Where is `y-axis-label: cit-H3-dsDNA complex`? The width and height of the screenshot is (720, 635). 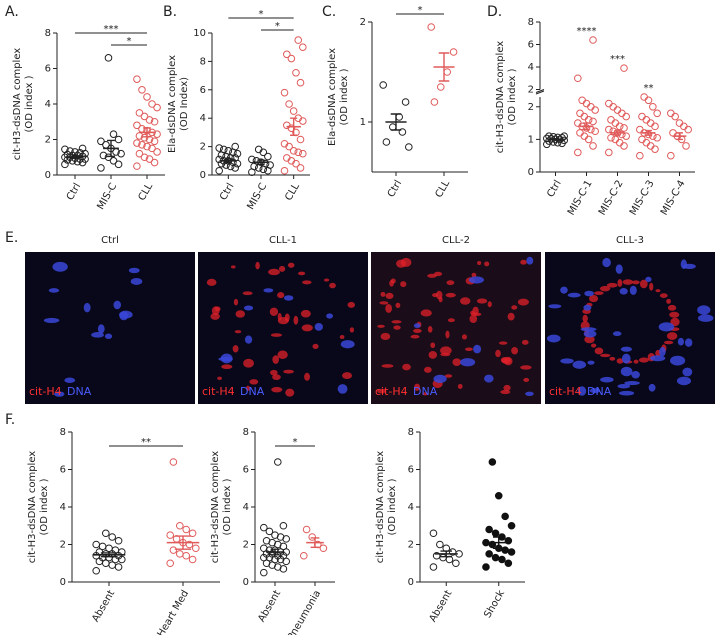 y-axis-label: cit-H3-dsDNA complex is located at coordinates (32, 507).